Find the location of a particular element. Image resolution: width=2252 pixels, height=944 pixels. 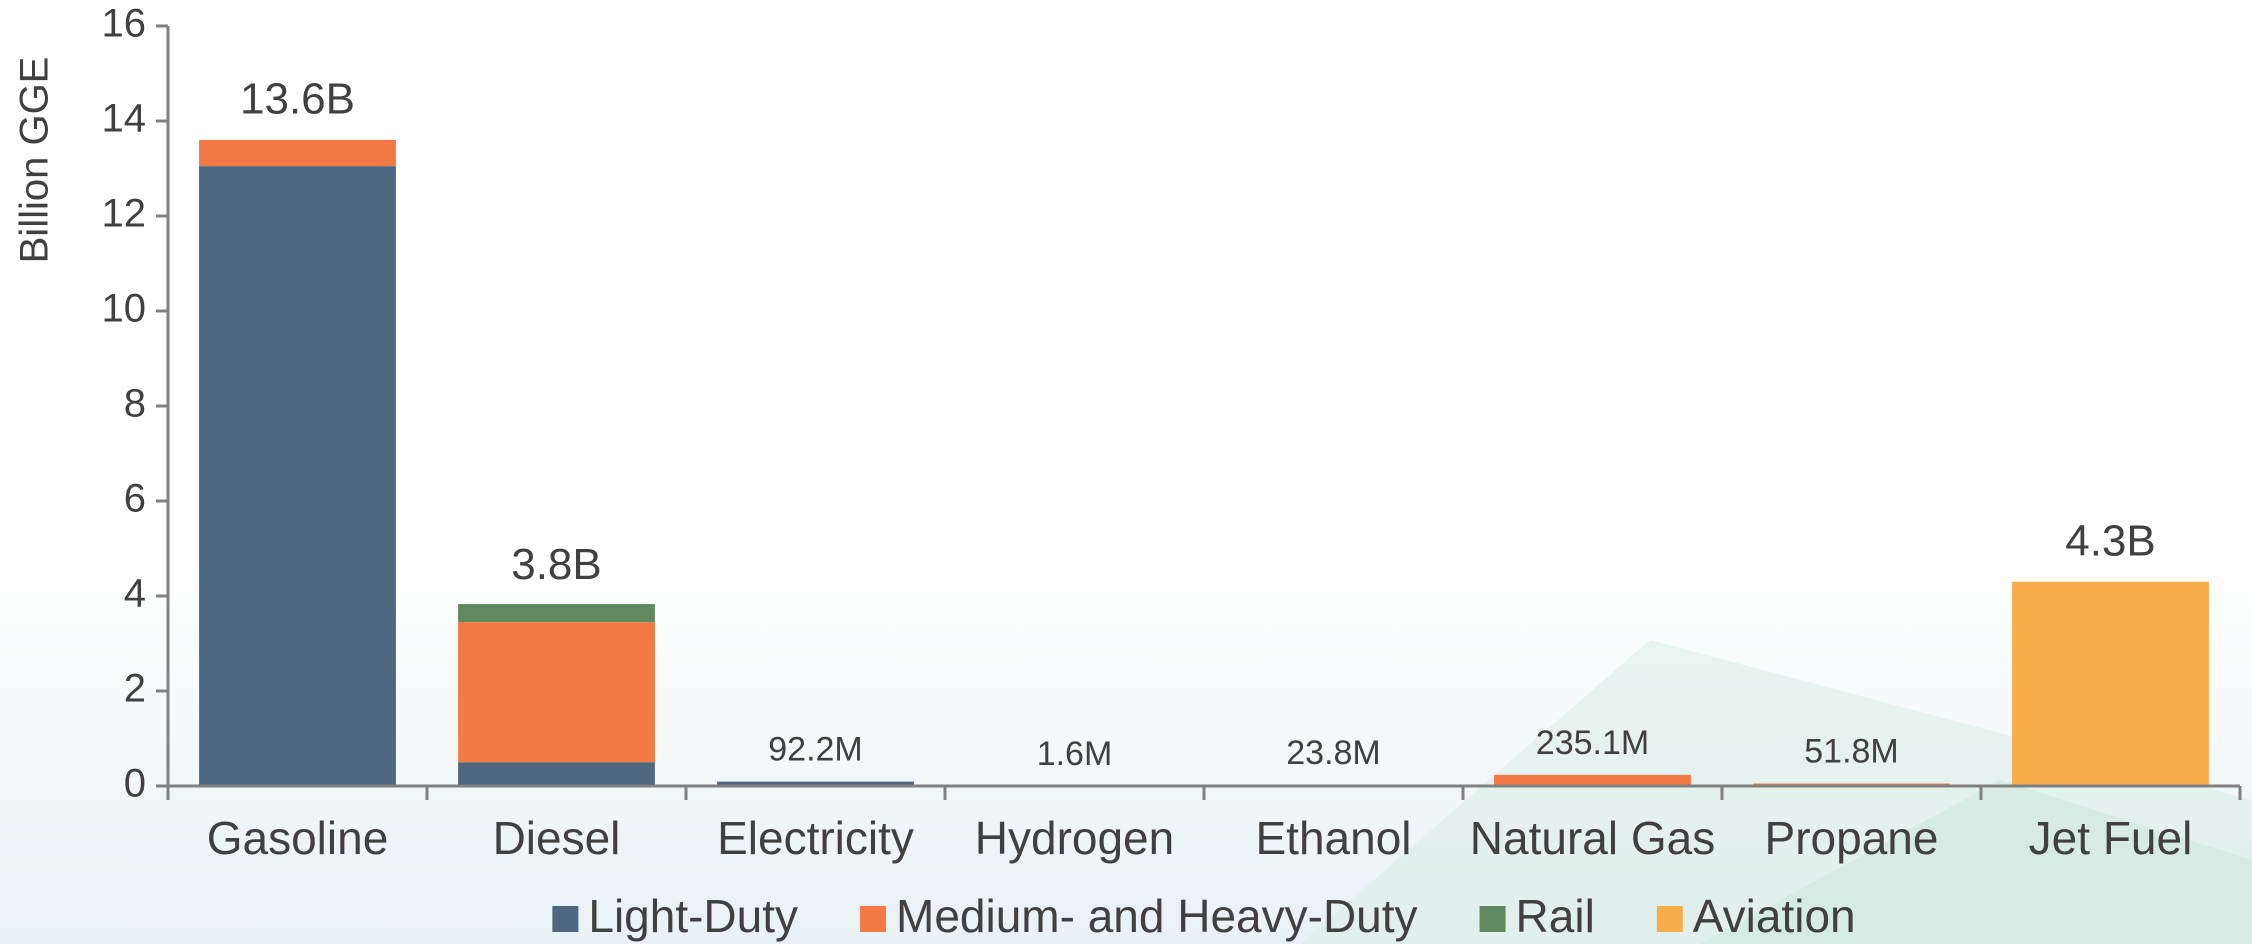

y-tick-label: 6 is located at coordinates (135, 499).